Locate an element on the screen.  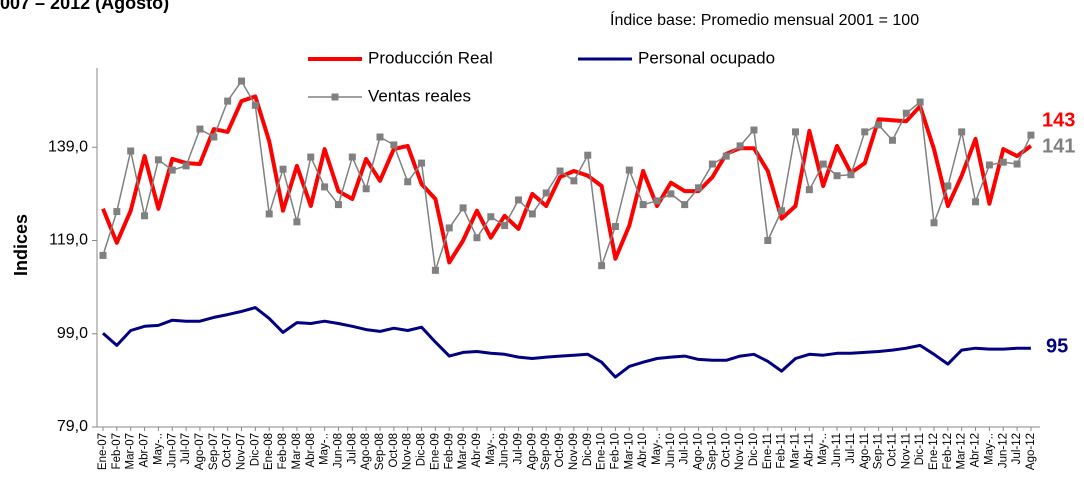
x-tick-label: Ene-10 is located at coordinates (602, 451).